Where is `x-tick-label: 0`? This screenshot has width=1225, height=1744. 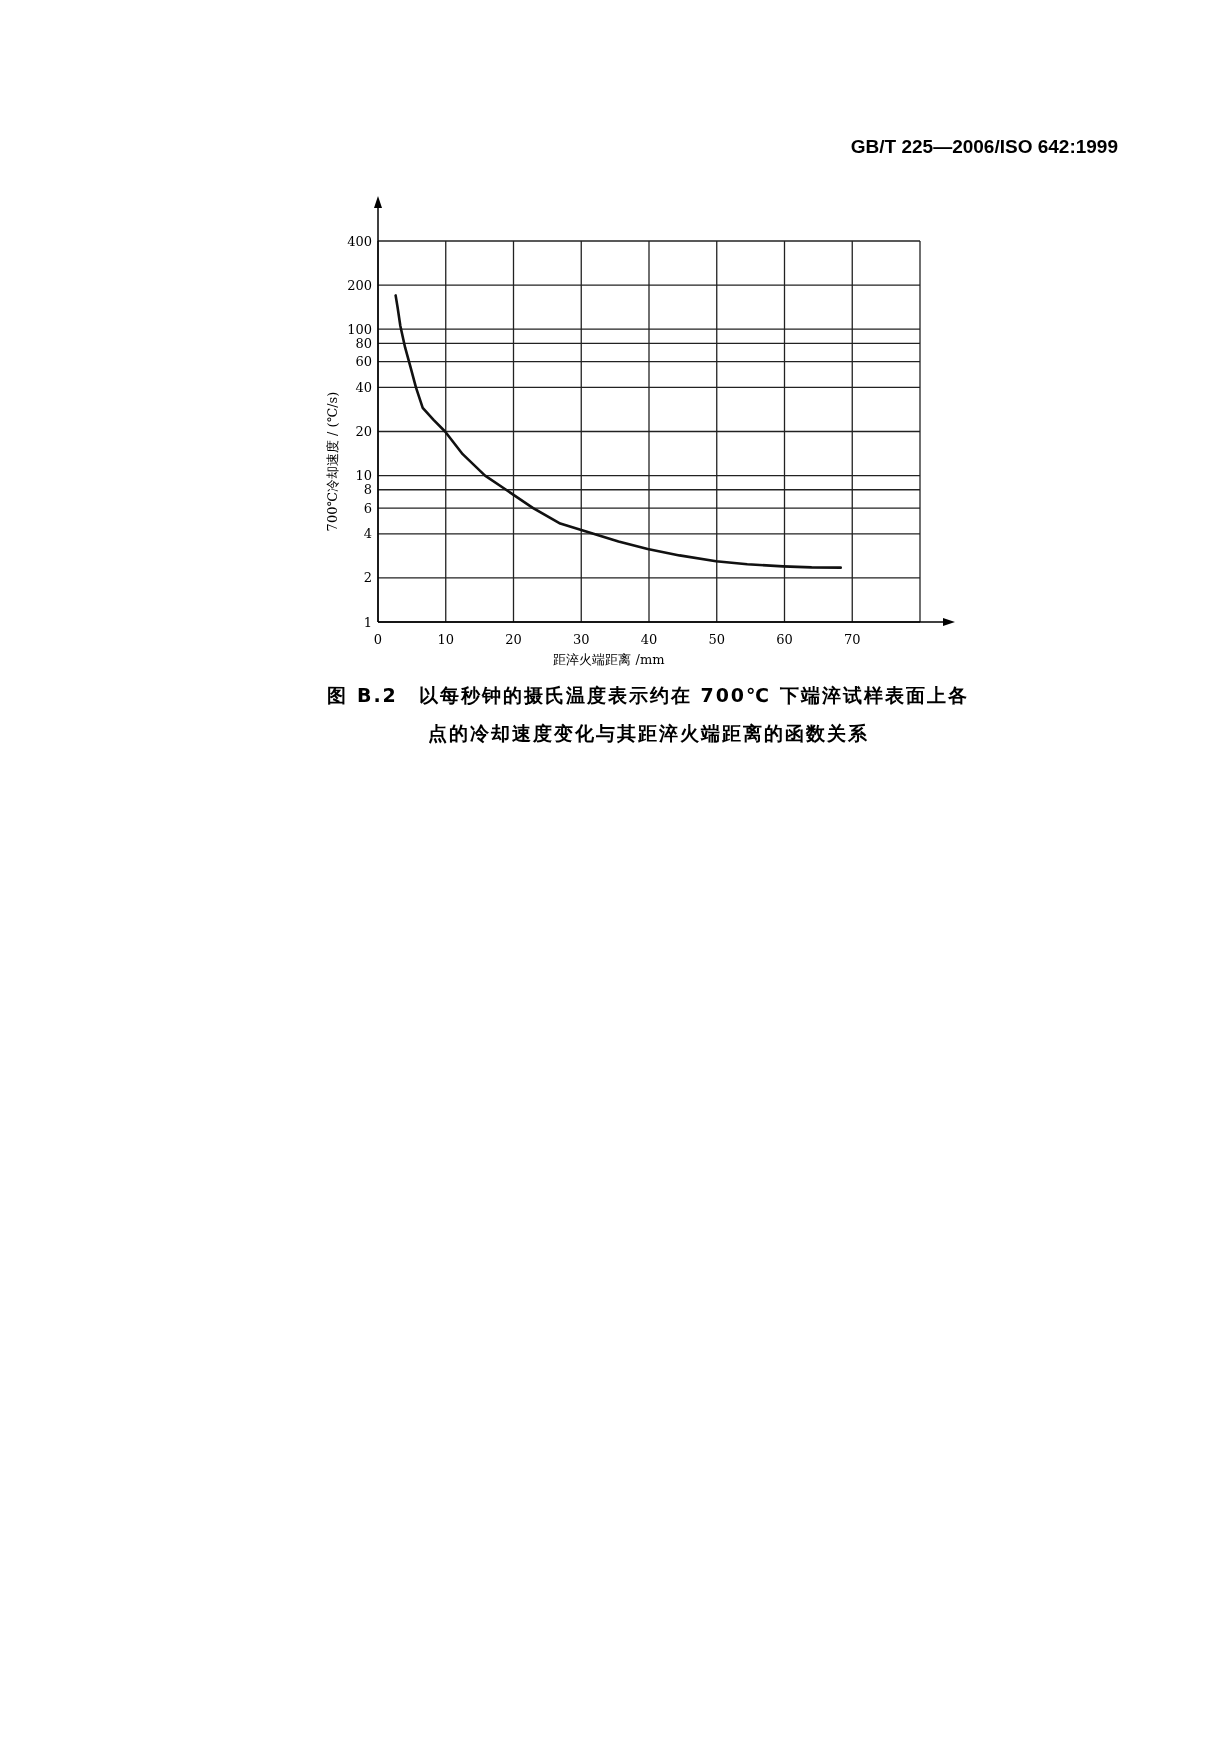
x-tick-label: 0 is located at coordinates (378, 639).